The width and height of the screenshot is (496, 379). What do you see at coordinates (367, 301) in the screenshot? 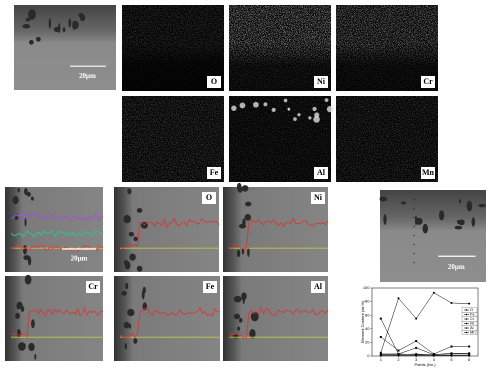
I see `y-tick-label: 80` at bounding box center [367, 301].